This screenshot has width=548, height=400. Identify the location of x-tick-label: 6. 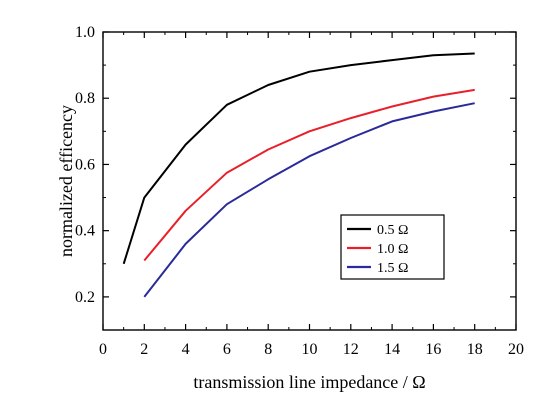
(227, 349).